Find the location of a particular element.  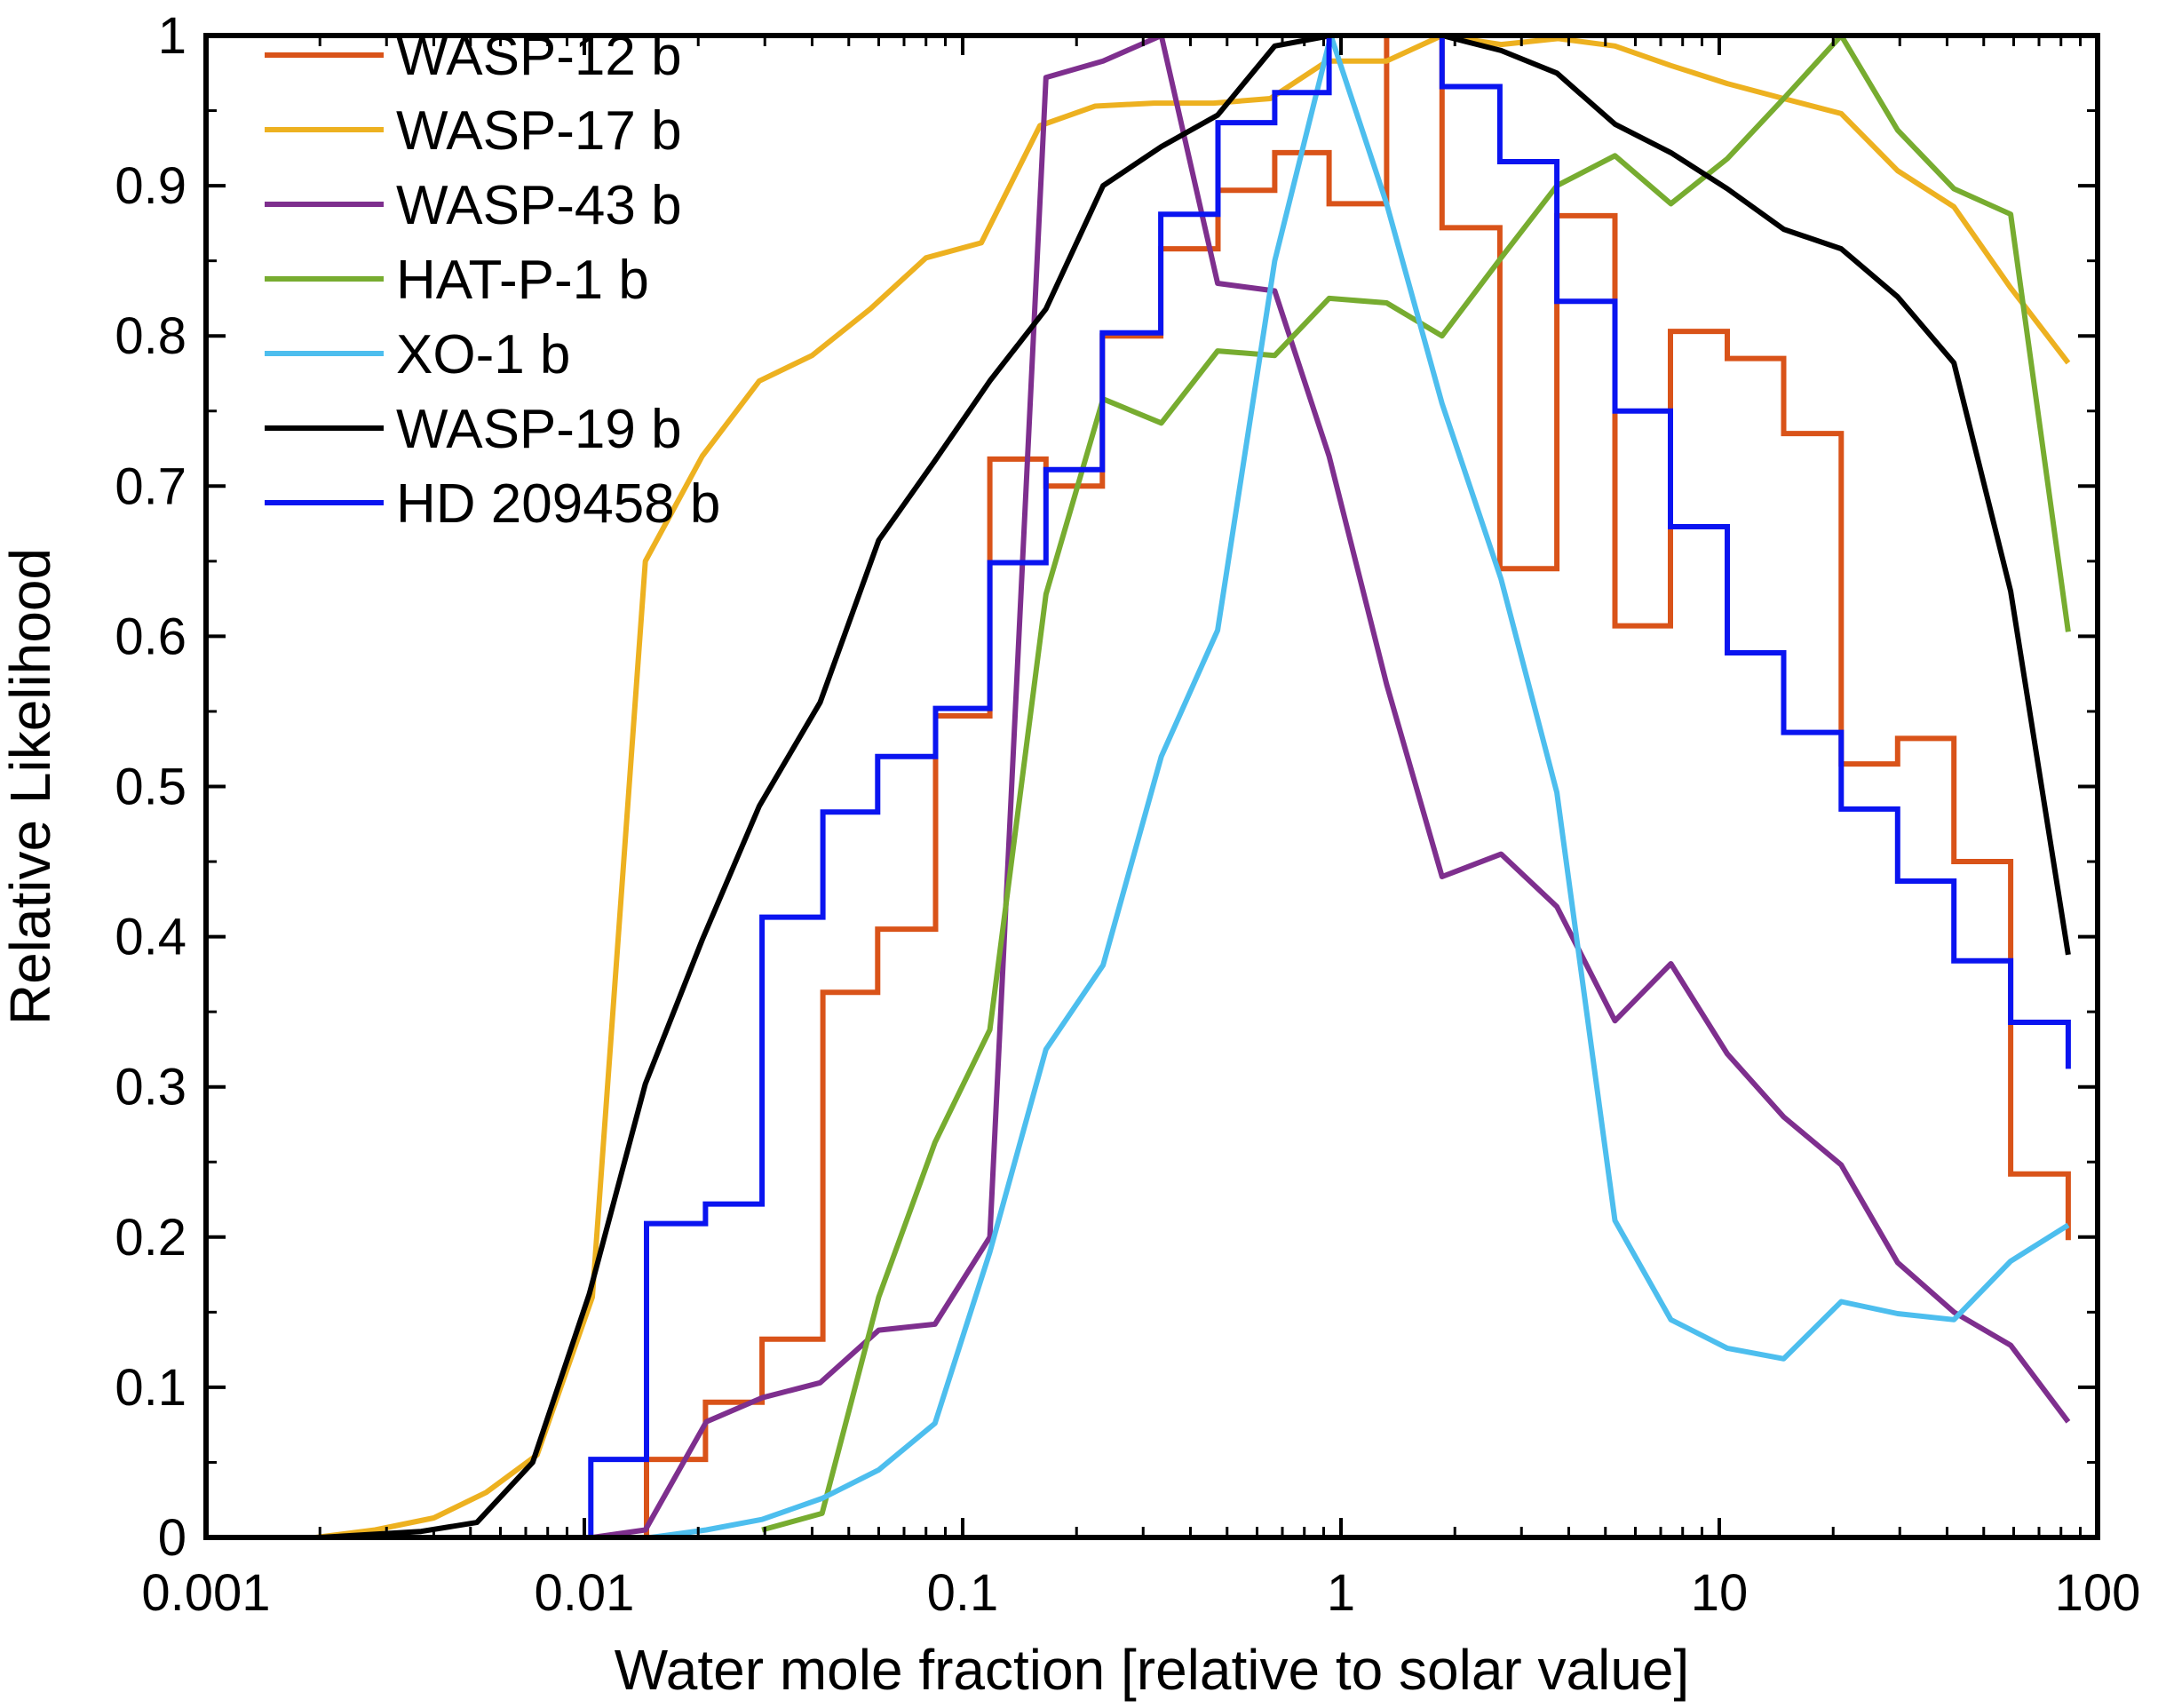

y-tick-label: 0.5 is located at coordinates (150, 788).